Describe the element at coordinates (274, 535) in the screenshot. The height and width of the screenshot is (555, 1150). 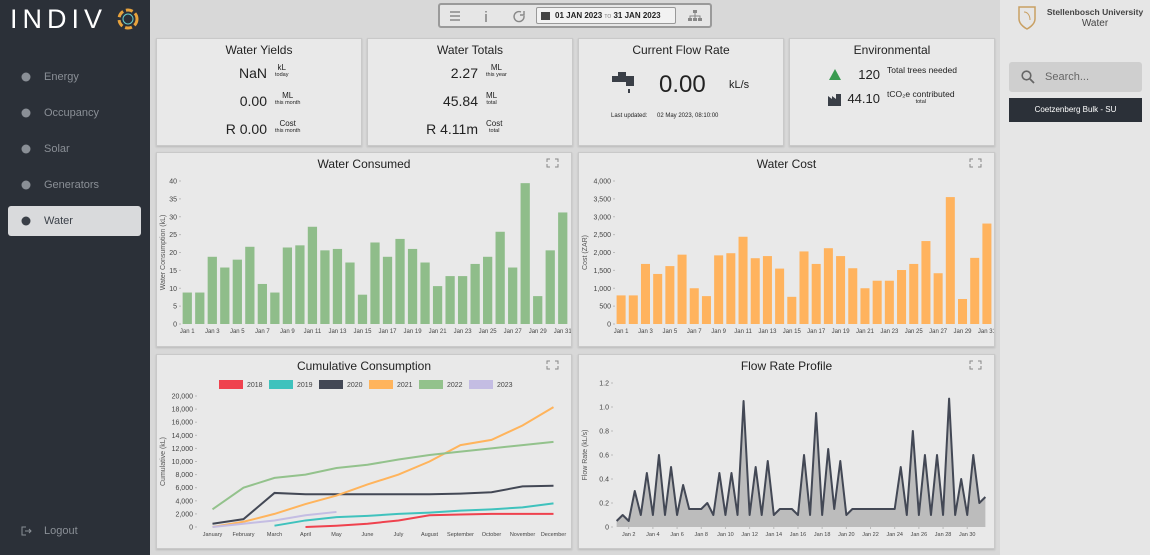
I see `x-tick-label: March` at that location.